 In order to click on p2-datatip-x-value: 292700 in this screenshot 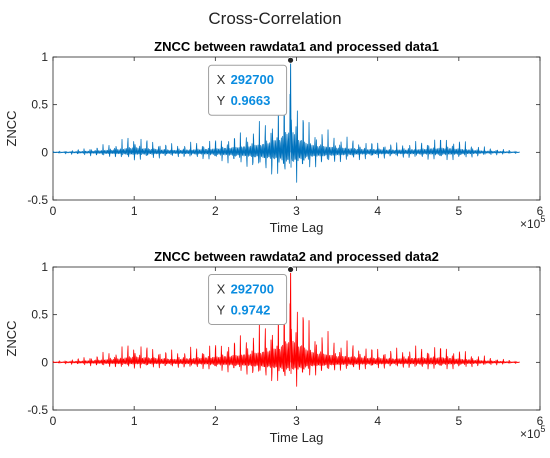, I will do `click(252, 288)`.